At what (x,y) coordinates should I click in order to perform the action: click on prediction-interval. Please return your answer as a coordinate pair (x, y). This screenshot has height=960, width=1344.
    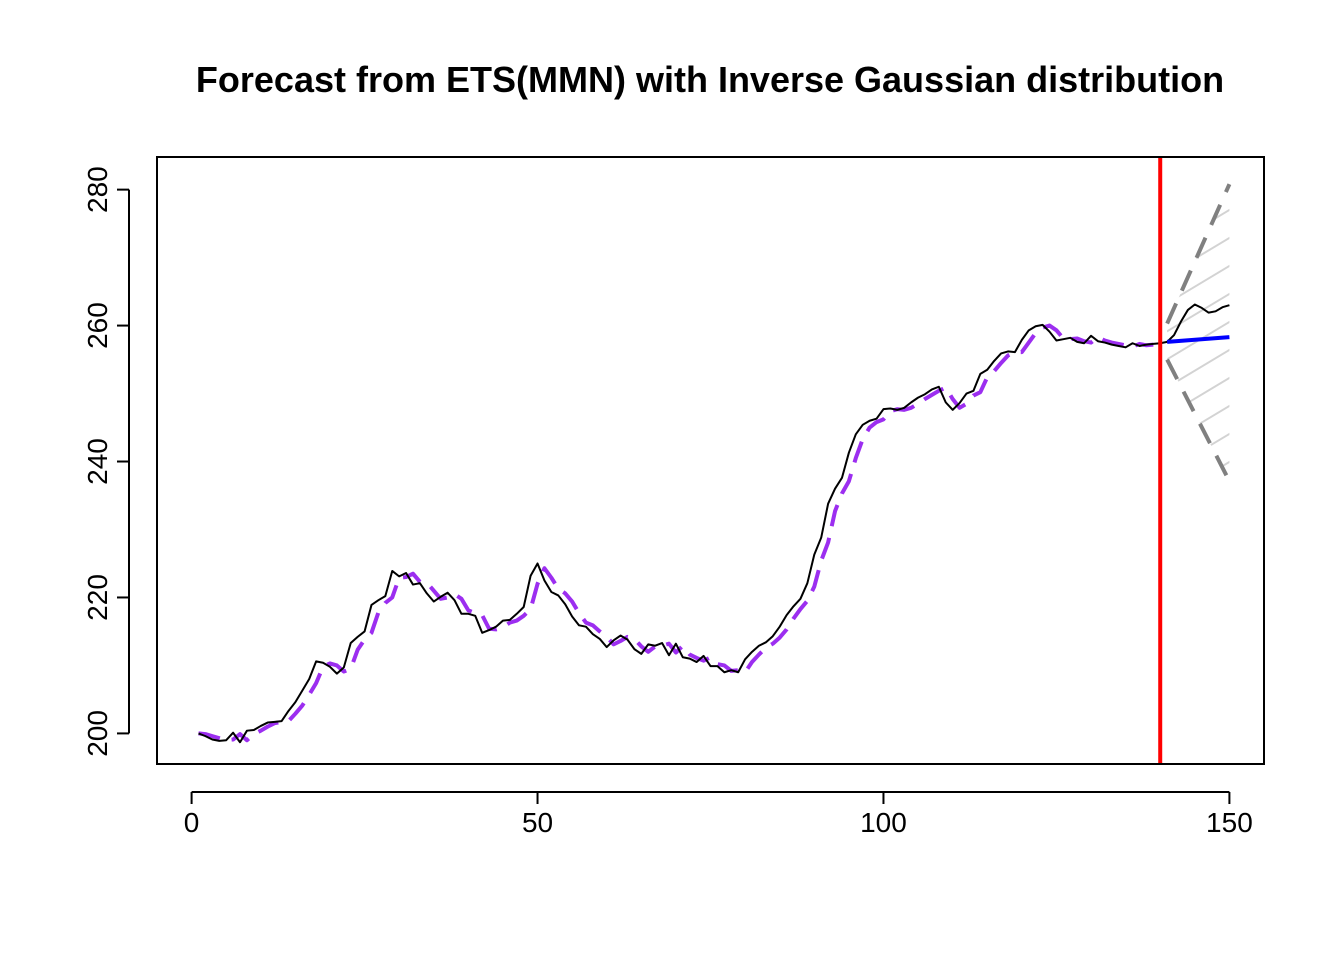
    Looking at the image, I should click on (1198, 368).